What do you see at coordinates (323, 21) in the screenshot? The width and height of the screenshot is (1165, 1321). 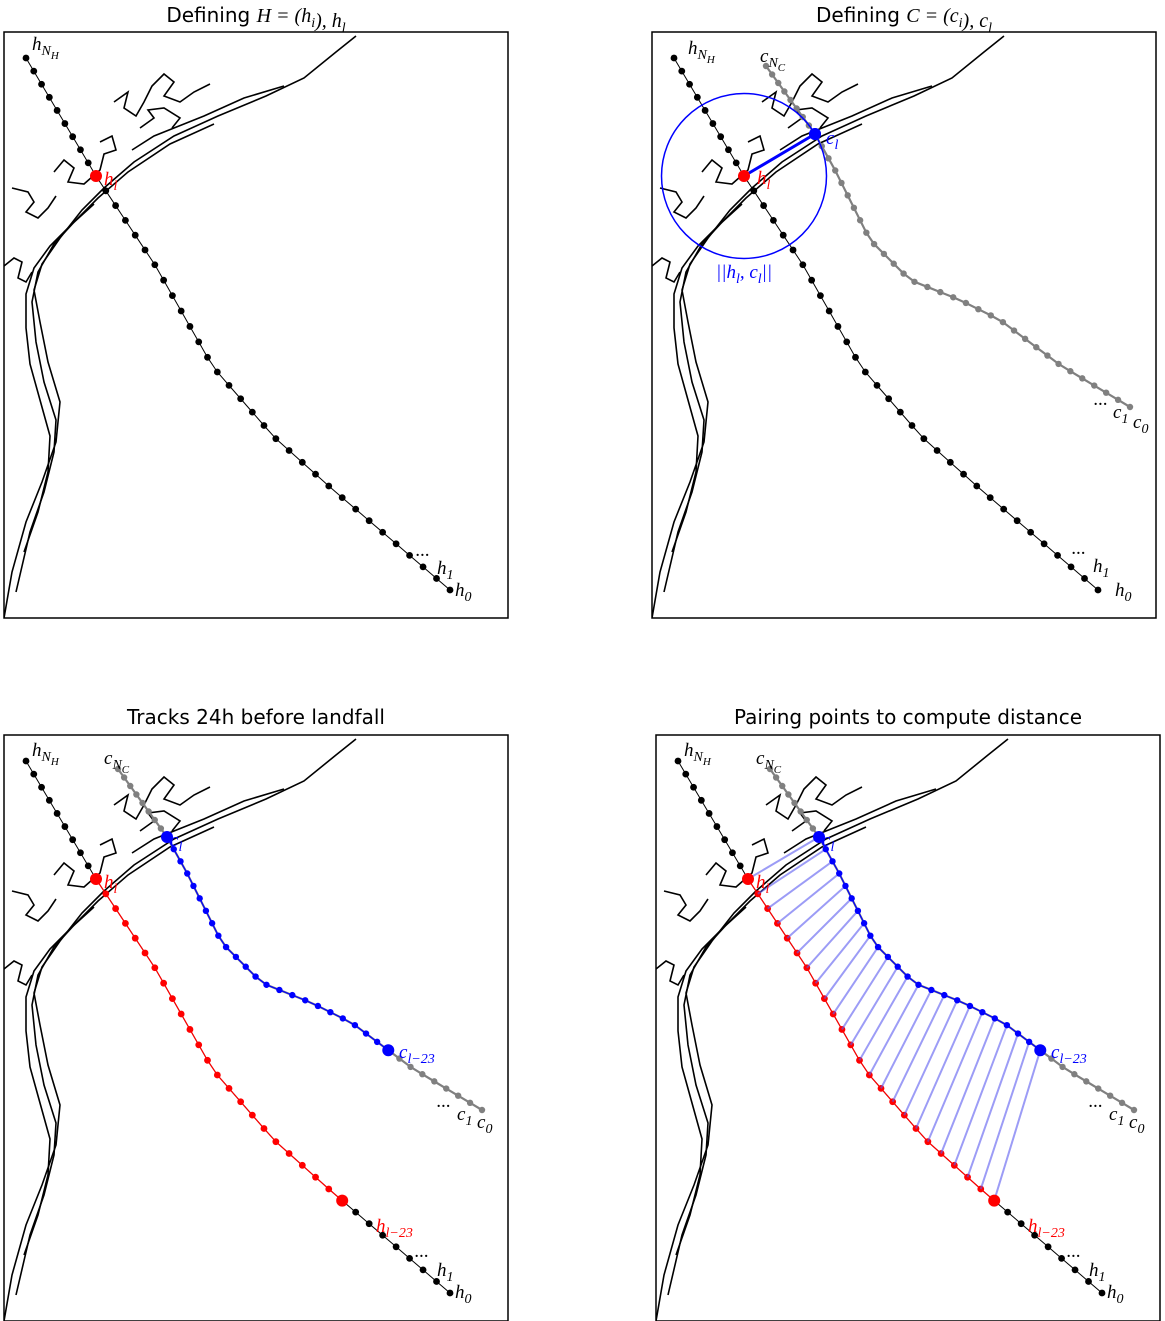 I see `title-part: ),` at bounding box center [323, 21].